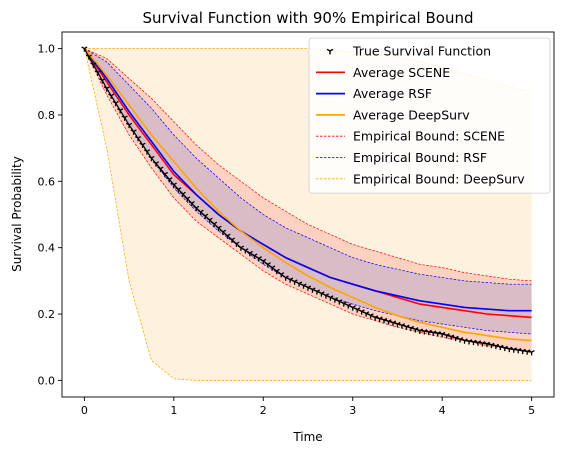 The width and height of the screenshot is (567, 455). Describe the element at coordinates (47, 181) in the screenshot. I see `y-tick-label: 0.6` at that location.